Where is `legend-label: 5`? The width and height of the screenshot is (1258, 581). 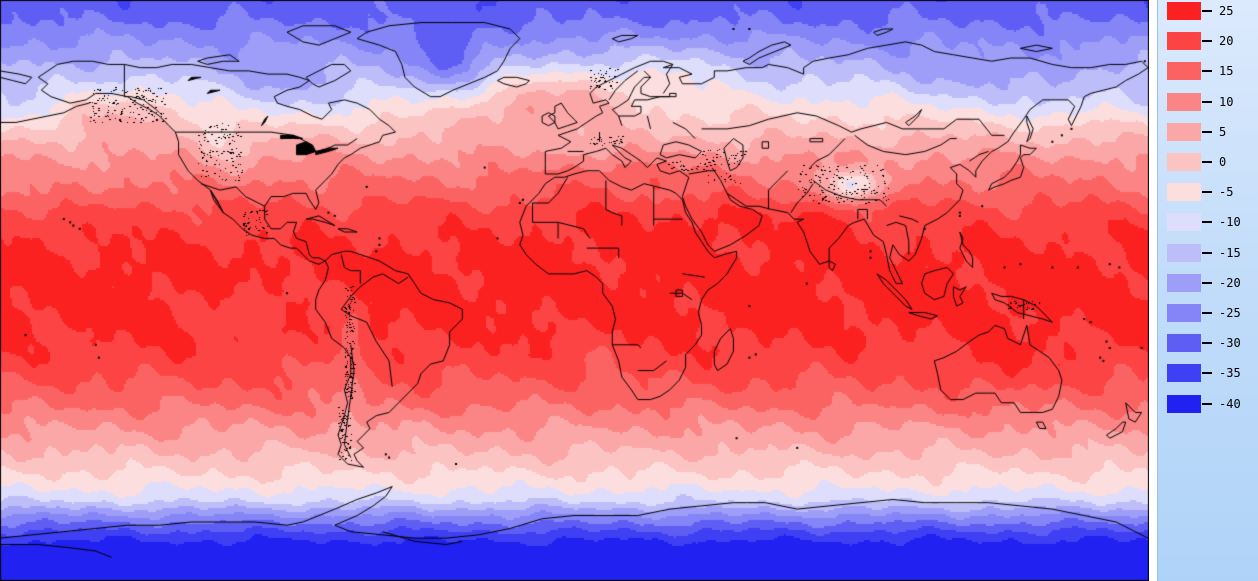 legend-label: 5 is located at coordinates (1223, 131).